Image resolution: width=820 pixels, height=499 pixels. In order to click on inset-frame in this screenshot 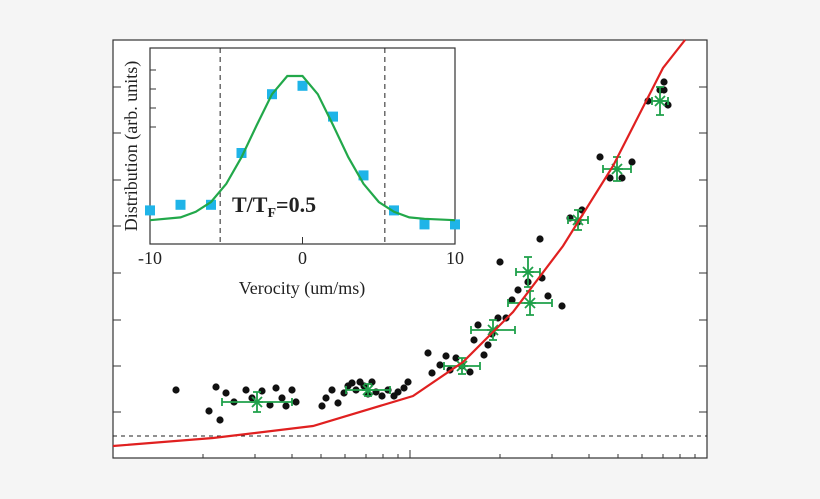, I will do `click(302, 146)`.